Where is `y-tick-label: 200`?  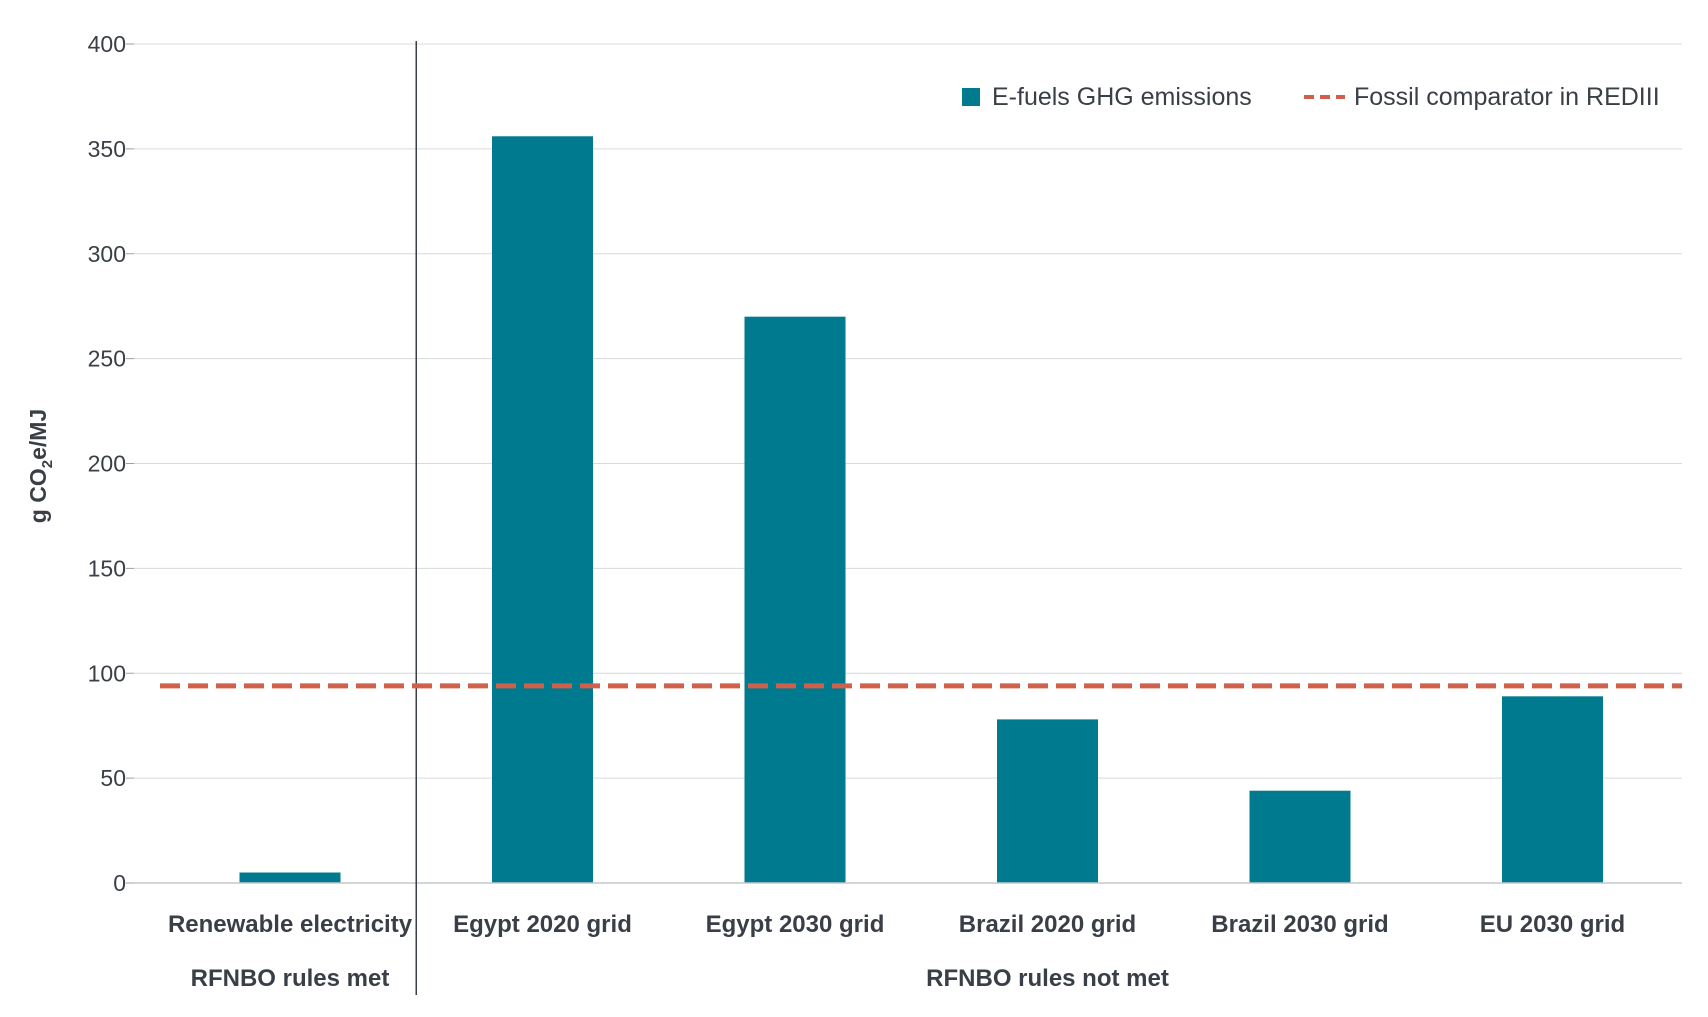 y-tick-label: 200 is located at coordinates (107, 464).